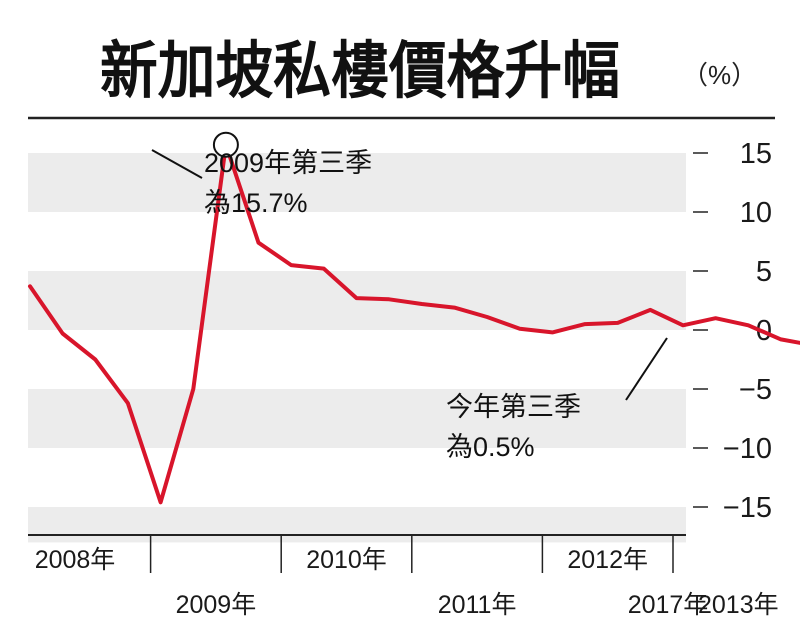 The image size is (800, 628). I want to click on y-tick-label: 5, so click(764, 272).